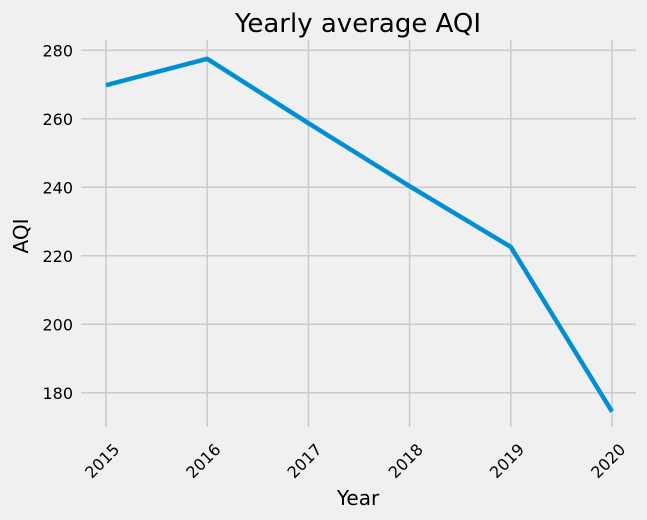 The image size is (647, 520). I want to click on y-axis-label: AQI, so click(21, 236).